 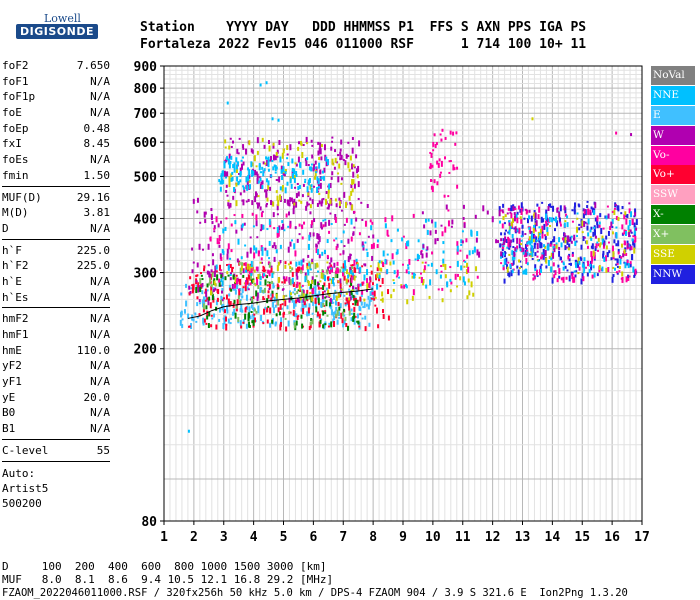 I want to click on param-key: foF1p, so click(x=19, y=97).